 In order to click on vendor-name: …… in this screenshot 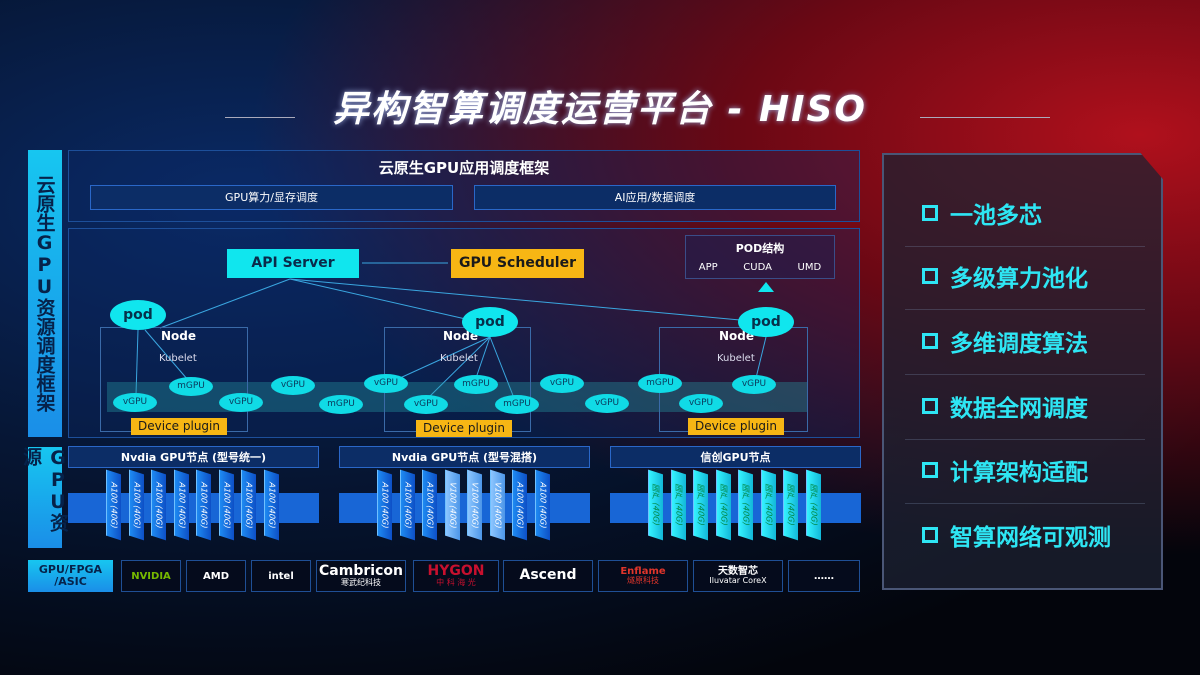, I will do `click(824, 576)`.